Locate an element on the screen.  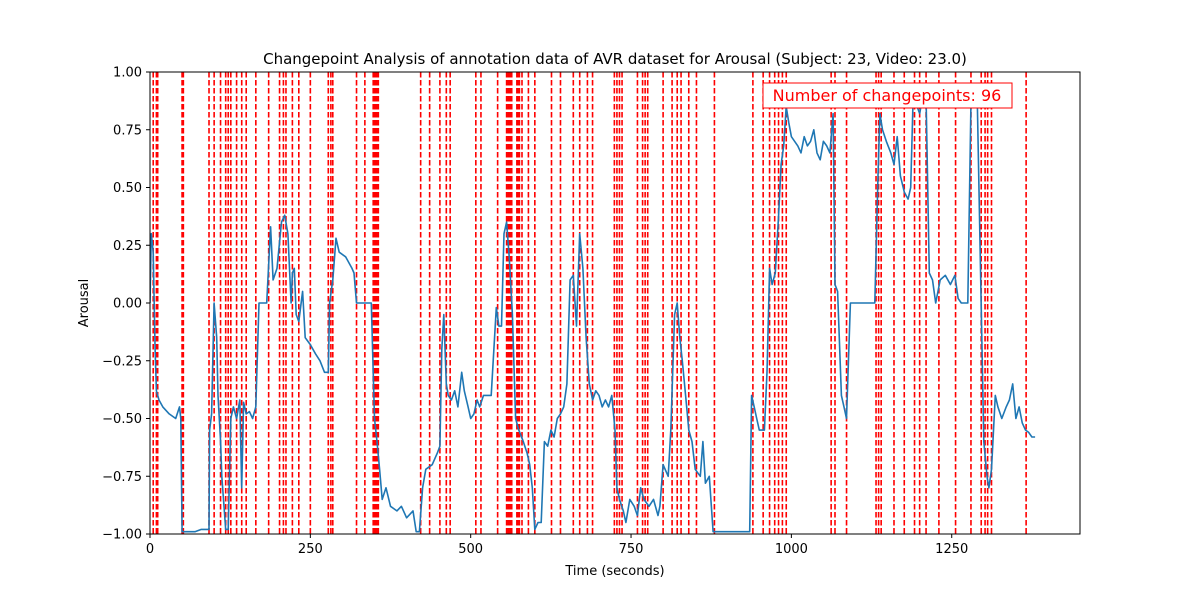
annotation-box is located at coordinates (887, 95).